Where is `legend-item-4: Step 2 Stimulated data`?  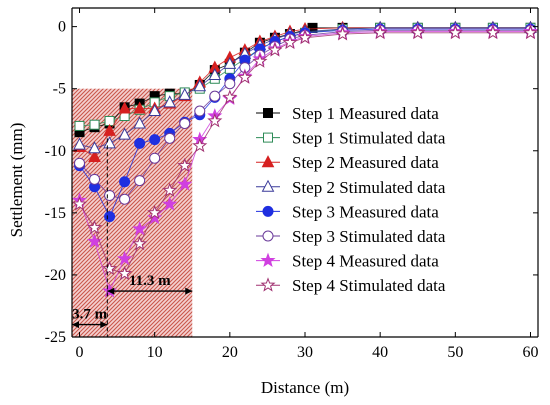
legend-item-4: Step 2 Stimulated data is located at coordinates (351, 187).